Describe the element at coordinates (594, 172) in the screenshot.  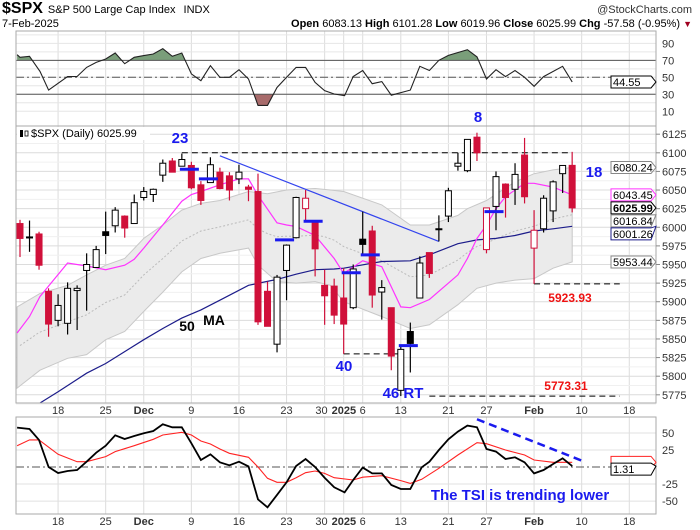
I see `annotation-18: 18` at that location.